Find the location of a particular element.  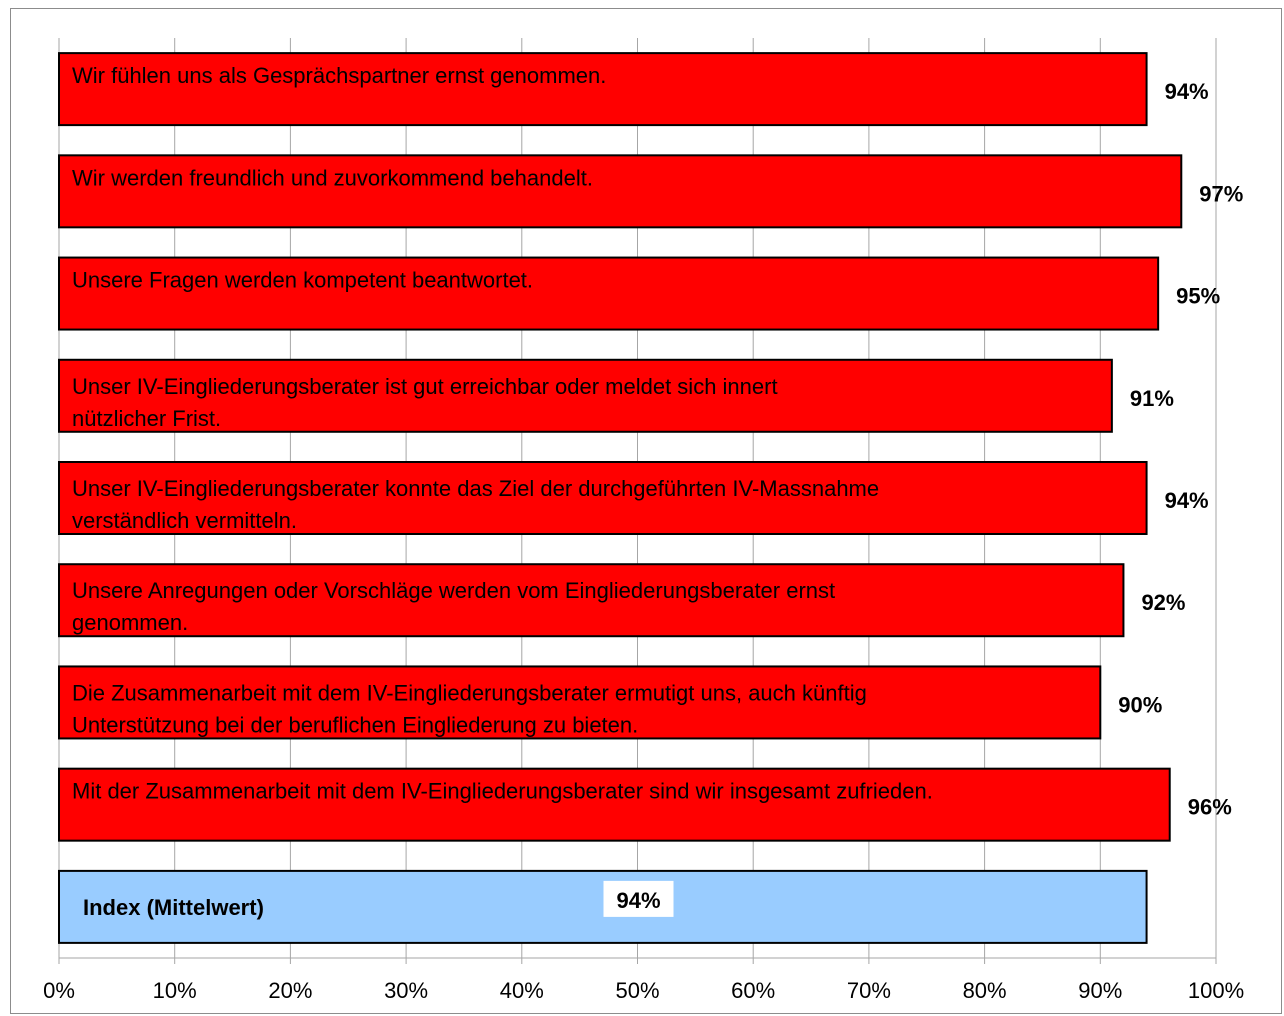

x-tick-label: 60% is located at coordinates (753, 990).